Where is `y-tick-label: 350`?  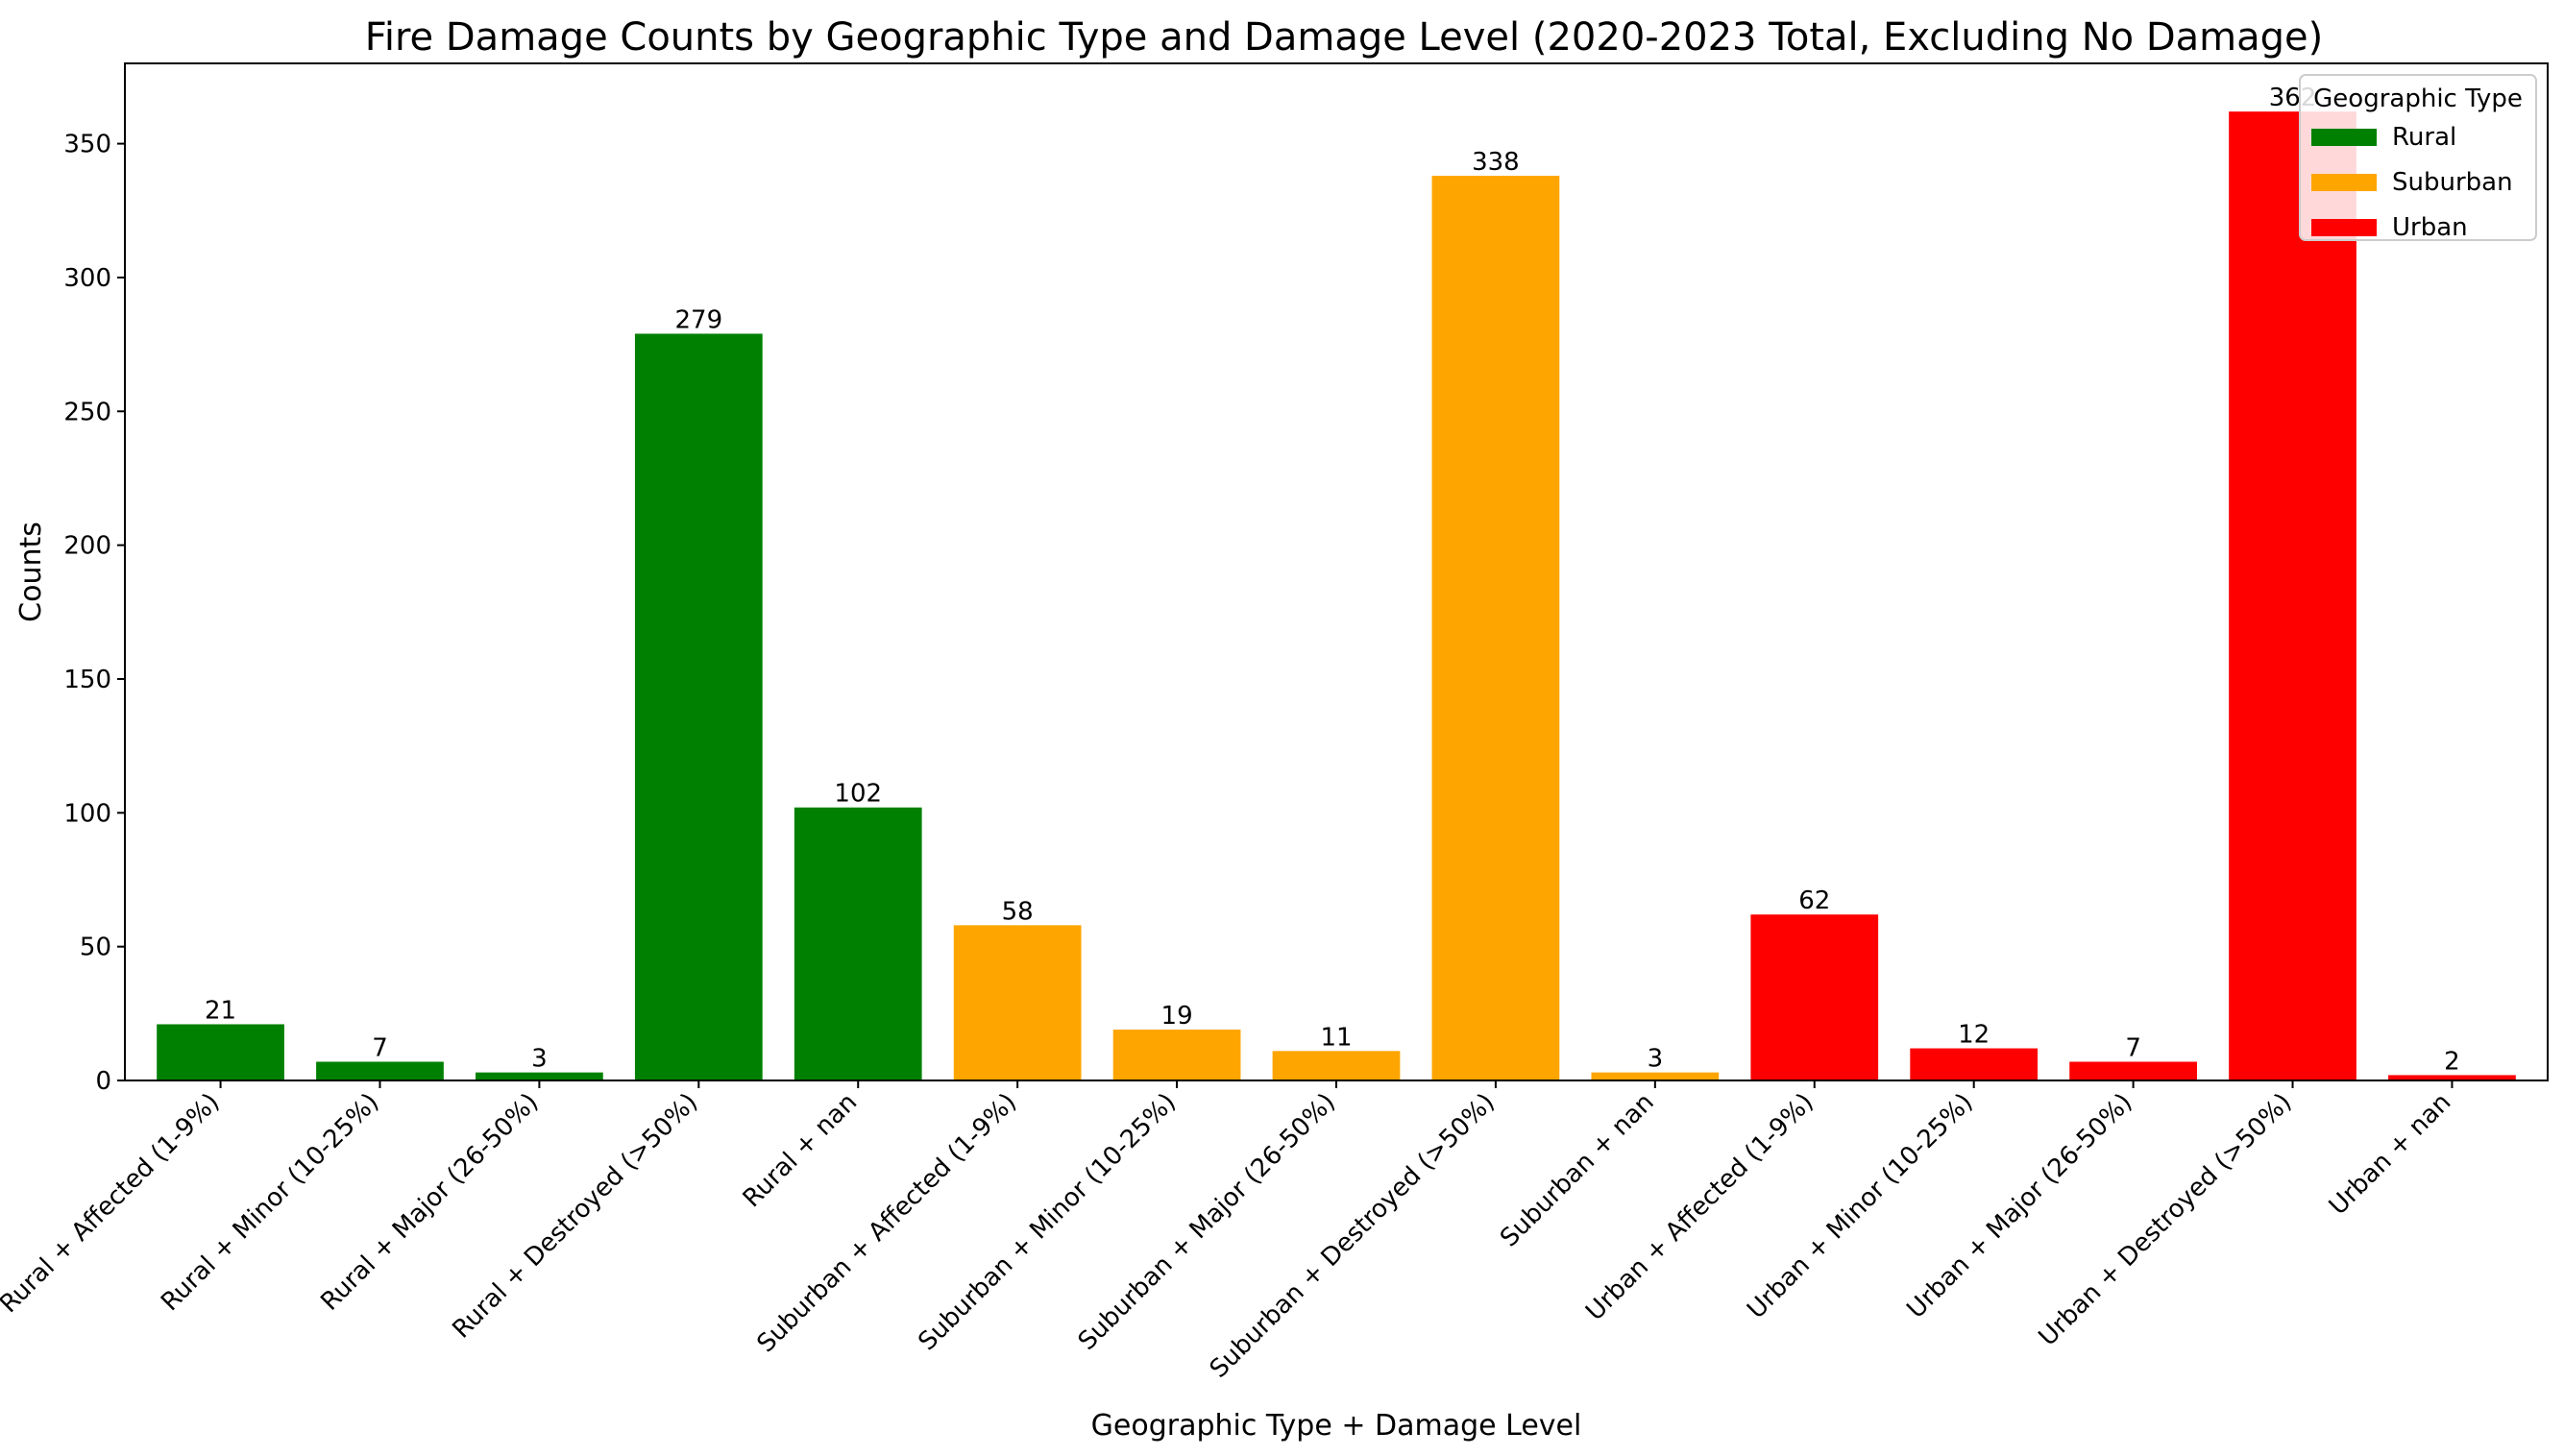
y-tick-label: 350 is located at coordinates (87, 145).